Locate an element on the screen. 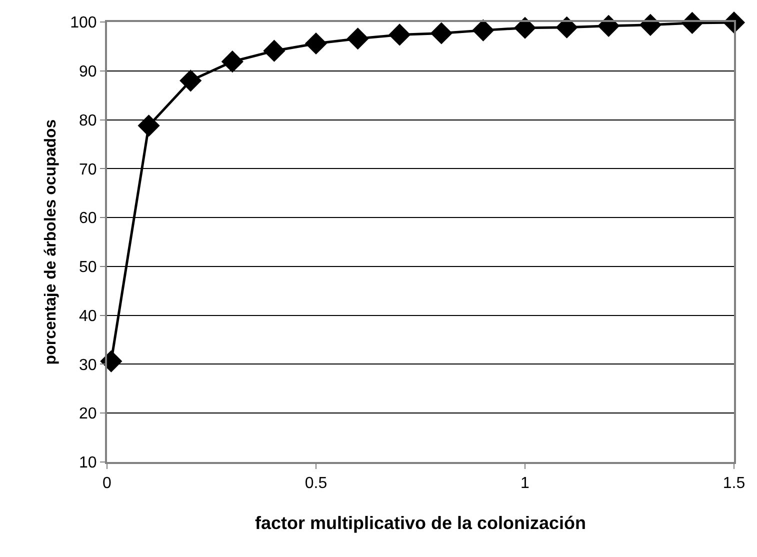  y-tick-label: 20 is located at coordinates (88, 414).